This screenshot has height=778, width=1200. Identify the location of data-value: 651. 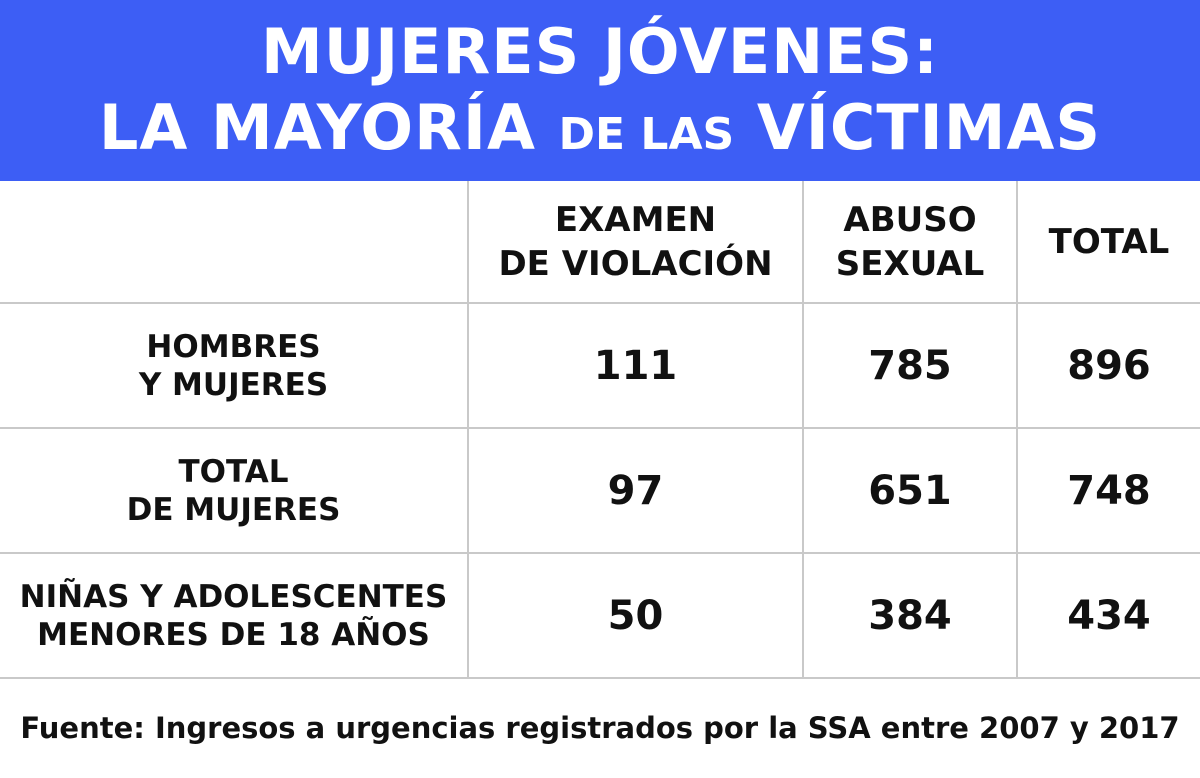
(910, 490).